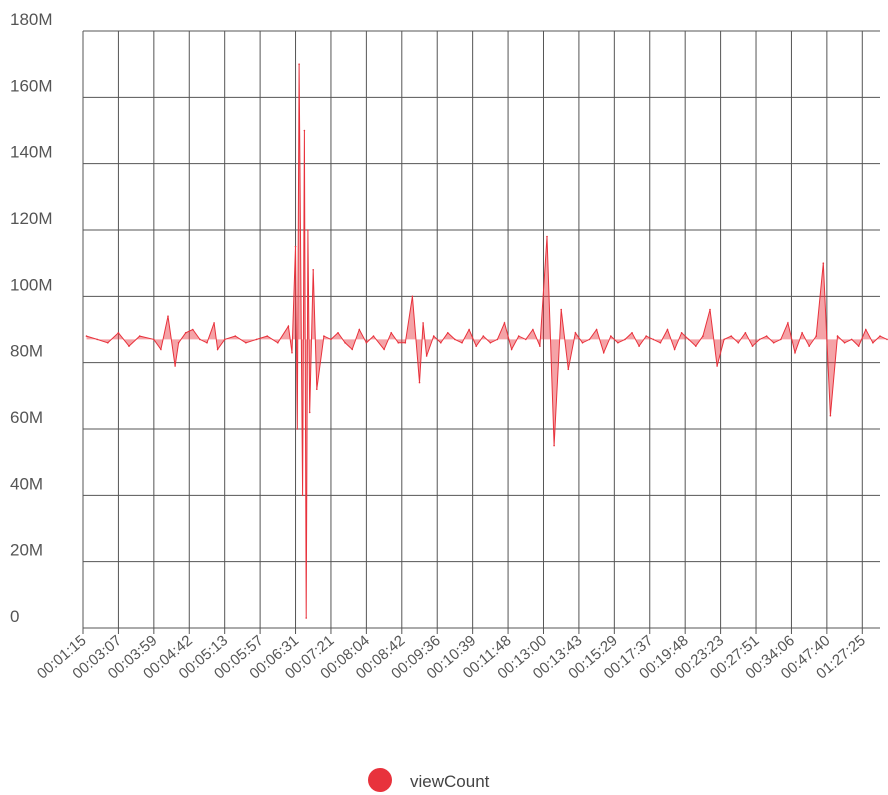 The image size is (888, 795). What do you see at coordinates (31, 152) in the screenshot?
I see `y-tick-label: 140M` at bounding box center [31, 152].